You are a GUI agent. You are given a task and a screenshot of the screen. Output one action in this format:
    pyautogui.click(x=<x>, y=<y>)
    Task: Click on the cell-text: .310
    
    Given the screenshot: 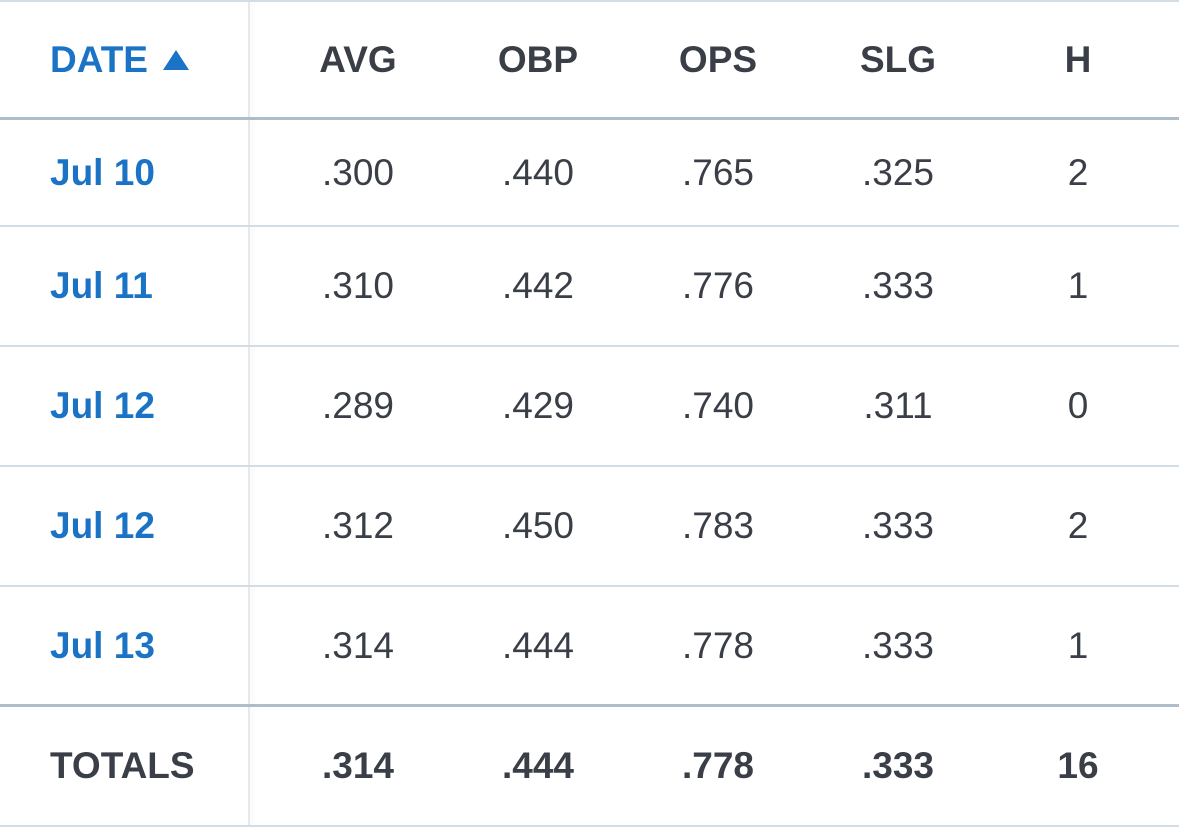 What is the action you would take?
    pyautogui.click(x=357, y=285)
    